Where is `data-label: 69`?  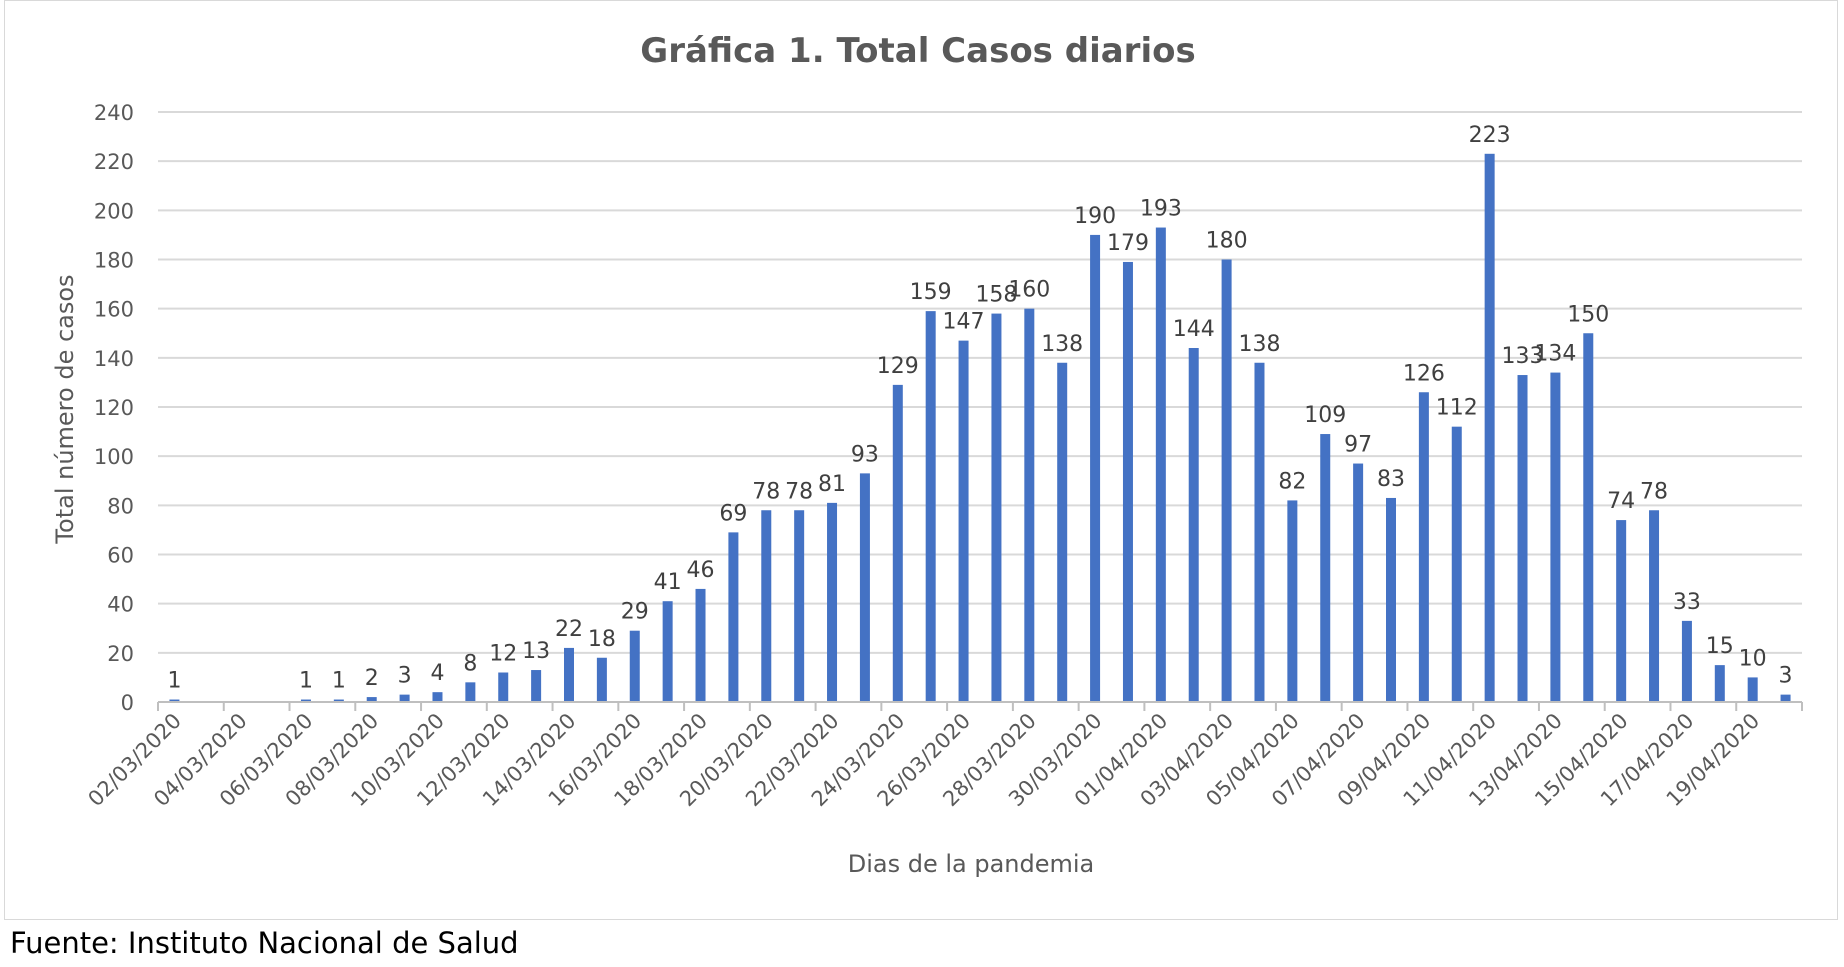 data-label: 69 is located at coordinates (733, 513).